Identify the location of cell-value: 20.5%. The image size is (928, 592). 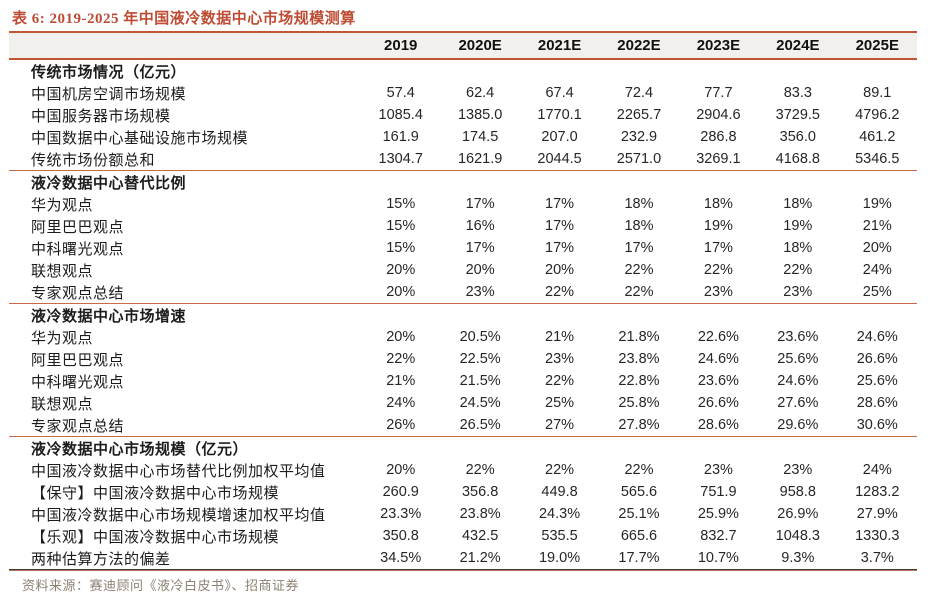
(480, 337).